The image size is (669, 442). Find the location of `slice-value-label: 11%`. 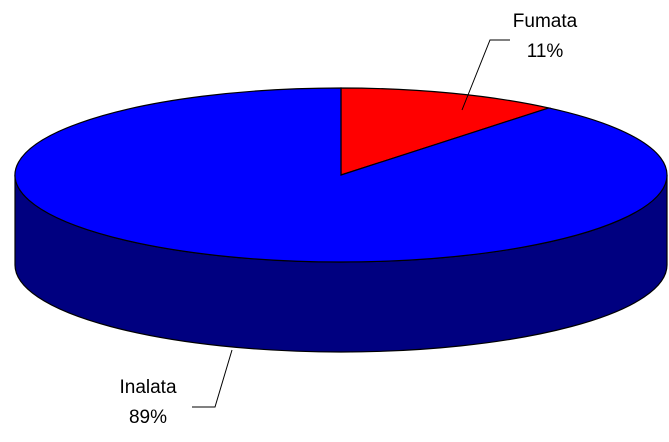

slice-value-label: 11% is located at coordinates (545, 51).